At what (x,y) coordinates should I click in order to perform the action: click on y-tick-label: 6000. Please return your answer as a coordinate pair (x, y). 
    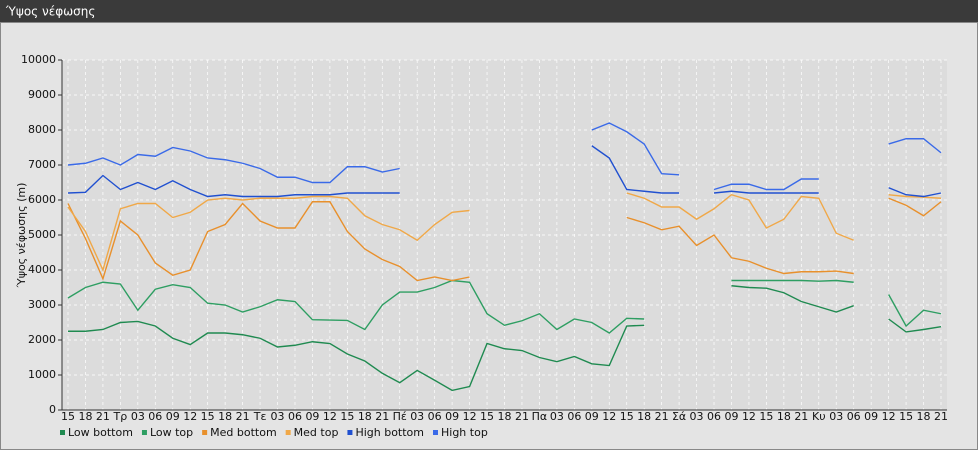
    Looking at the image, I should click on (42, 199).